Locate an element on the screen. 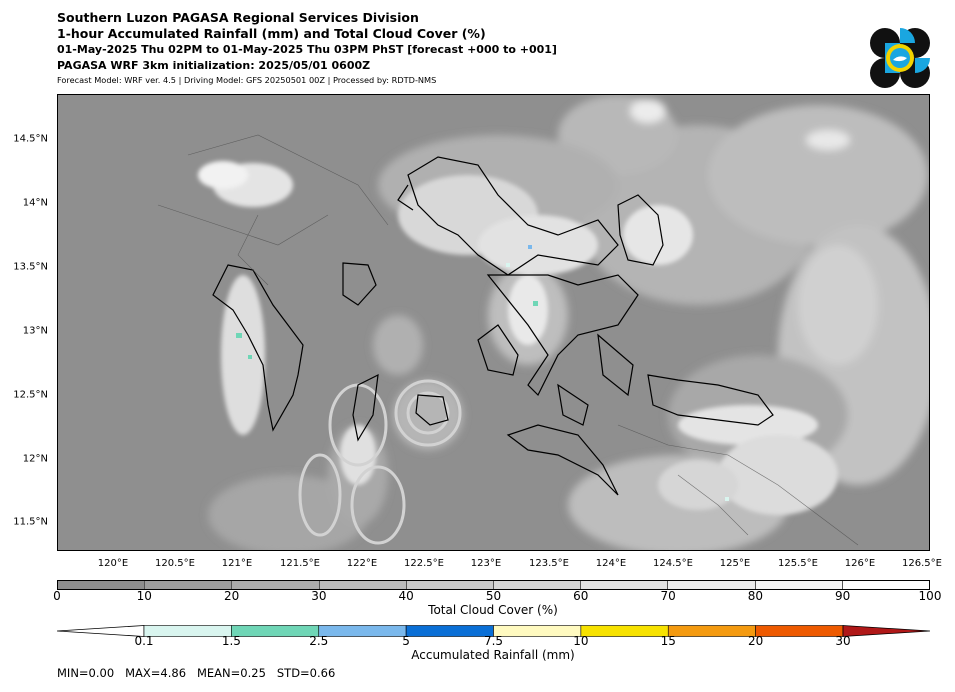 This screenshot has width=955, height=692. rainfall-under-triangle is located at coordinates (101, 631).